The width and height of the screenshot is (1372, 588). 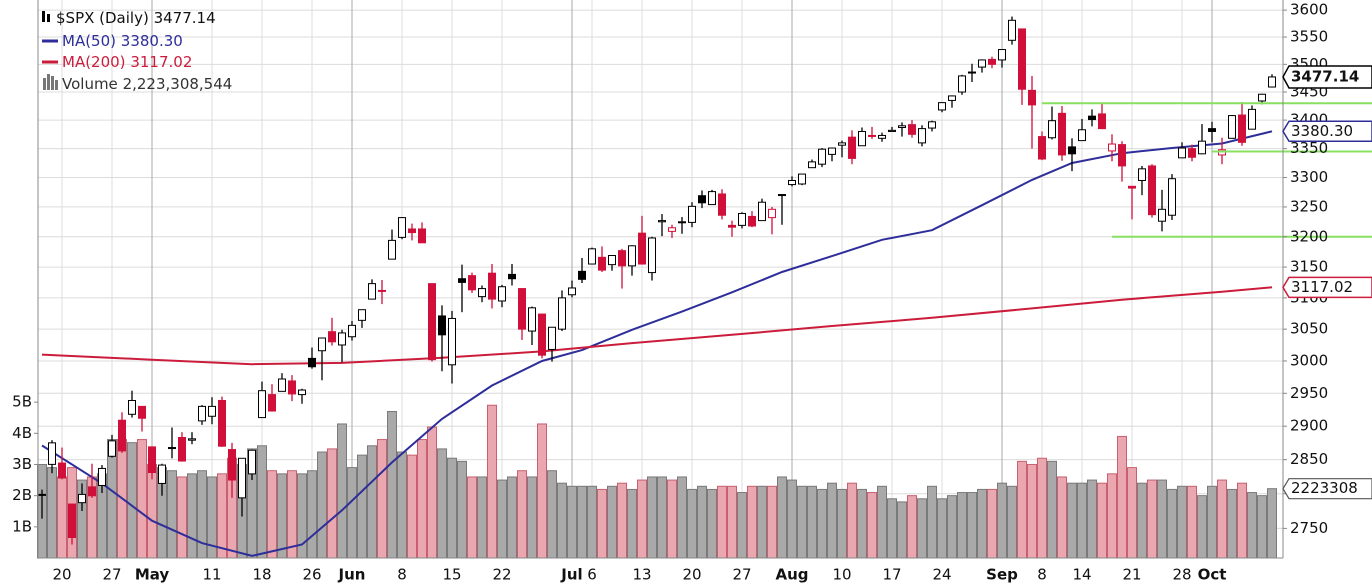 What do you see at coordinates (152, 41) in the screenshot?
I see `legend-value: 3380.30` at bounding box center [152, 41].